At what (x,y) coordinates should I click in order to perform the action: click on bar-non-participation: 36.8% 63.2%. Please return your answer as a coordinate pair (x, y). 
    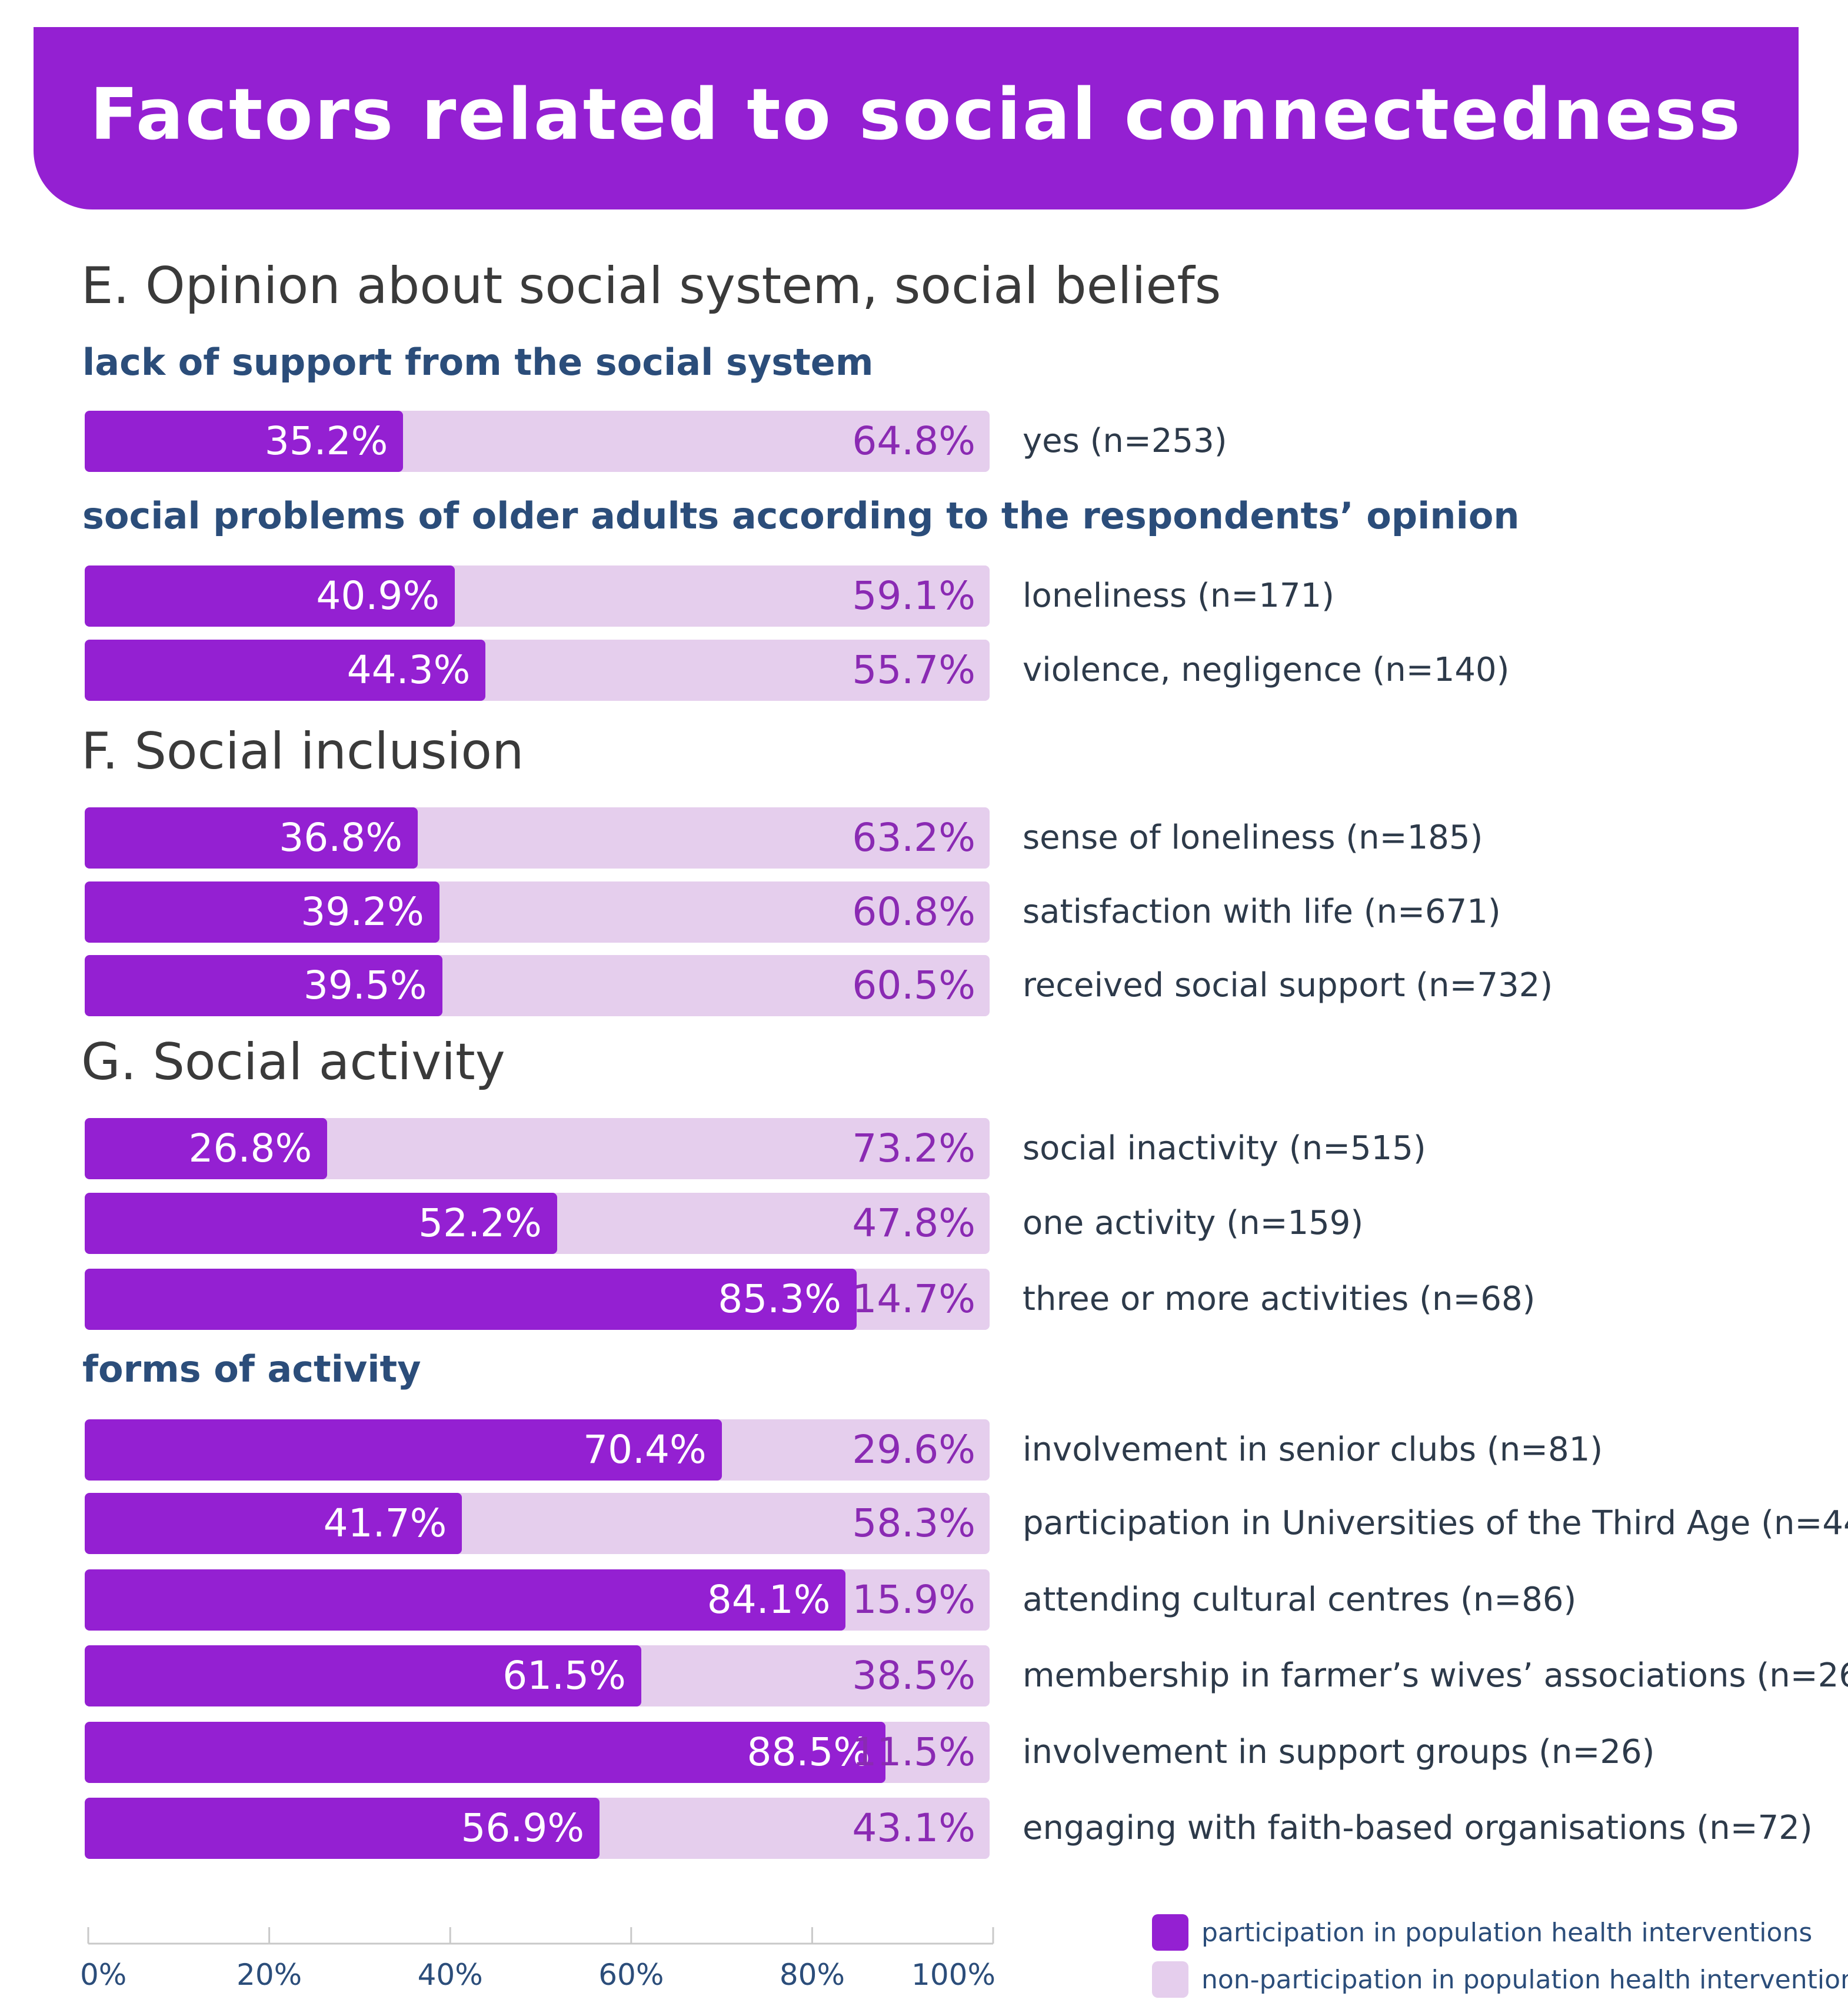
    Looking at the image, I should click on (537, 838).